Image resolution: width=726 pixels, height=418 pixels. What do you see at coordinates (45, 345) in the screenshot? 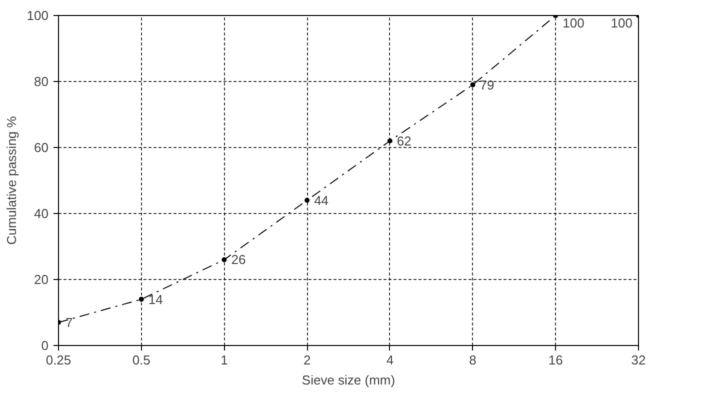
I see `y-tick-label: 0` at bounding box center [45, 345].